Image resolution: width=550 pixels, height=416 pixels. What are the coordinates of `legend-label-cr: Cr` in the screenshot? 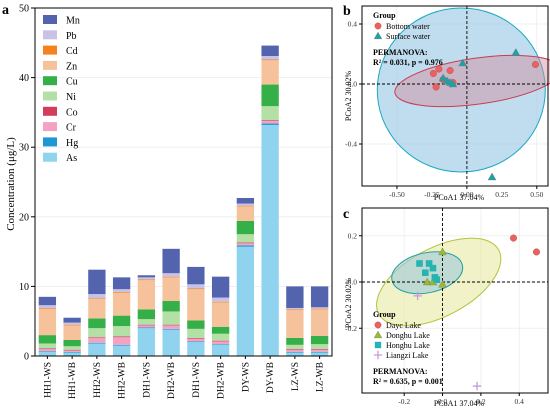 It's located at (71, 128).